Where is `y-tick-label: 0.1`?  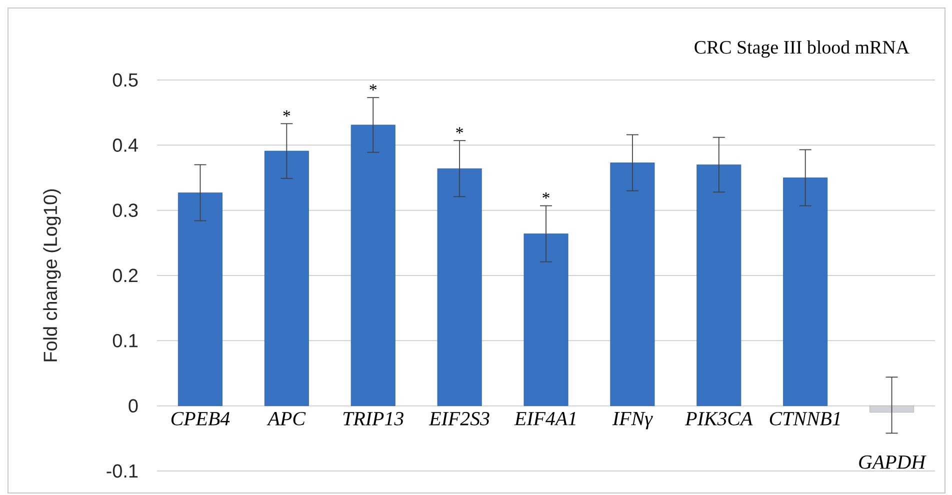
y-tick-label: 0.1 is located at coordinates (125, 341).